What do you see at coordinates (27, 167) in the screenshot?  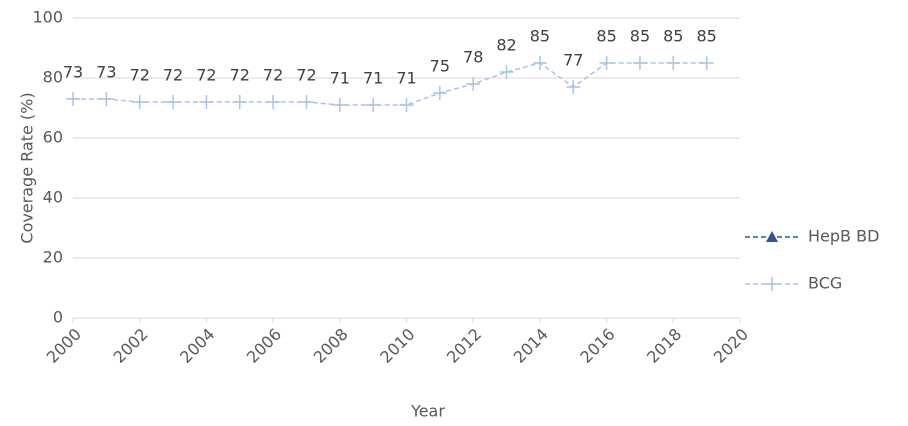 I see `y-axis-title: Coverage Rate (%)` at bounding box center [27, 167].